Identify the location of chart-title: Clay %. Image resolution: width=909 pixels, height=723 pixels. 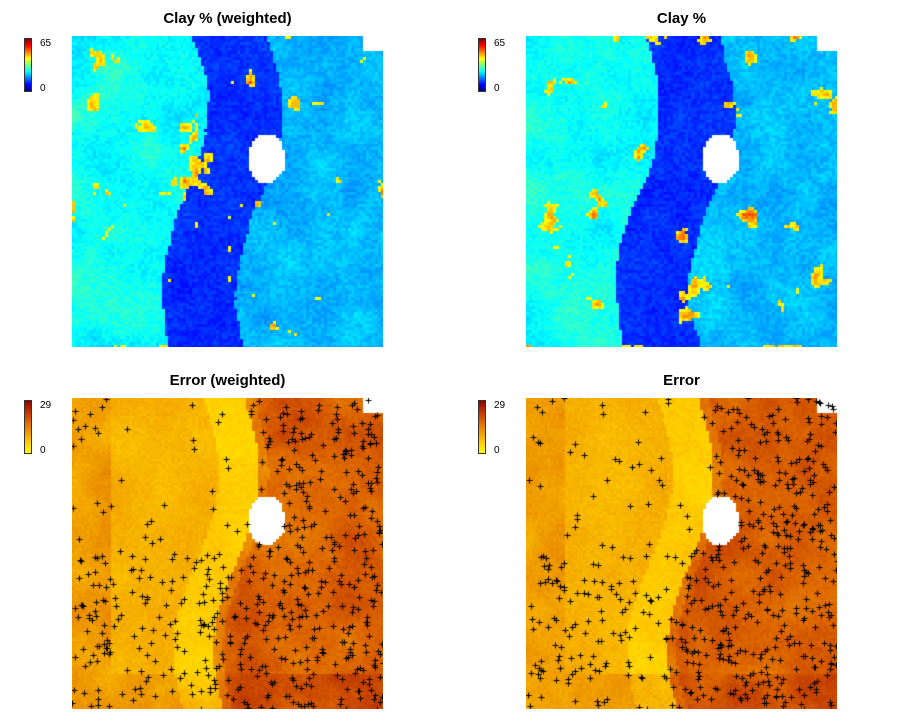
(681, 18).